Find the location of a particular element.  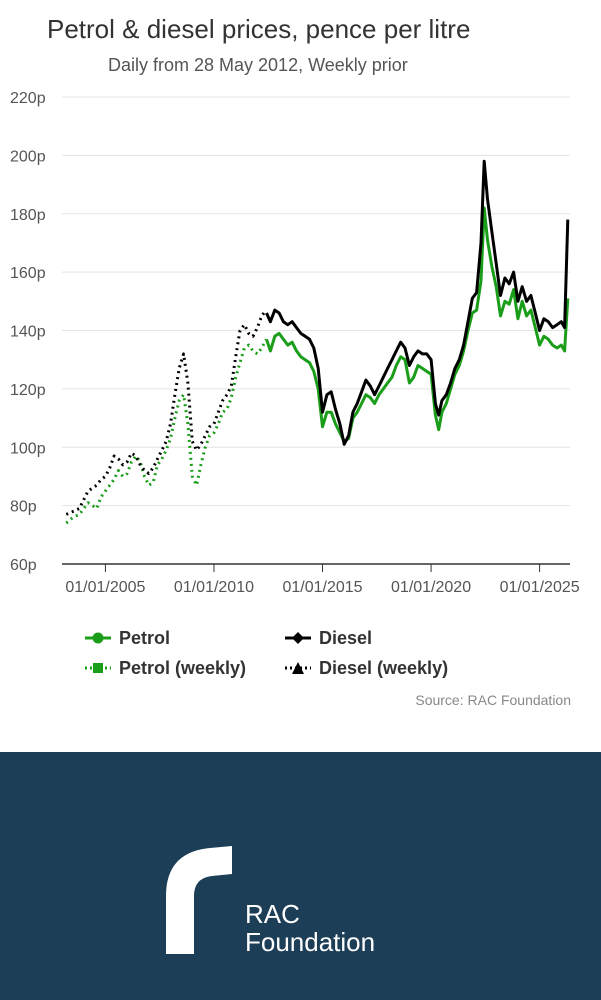

legend-item-petrol-weekly: Petrol (weekly) is located at coordinates (165, 668).